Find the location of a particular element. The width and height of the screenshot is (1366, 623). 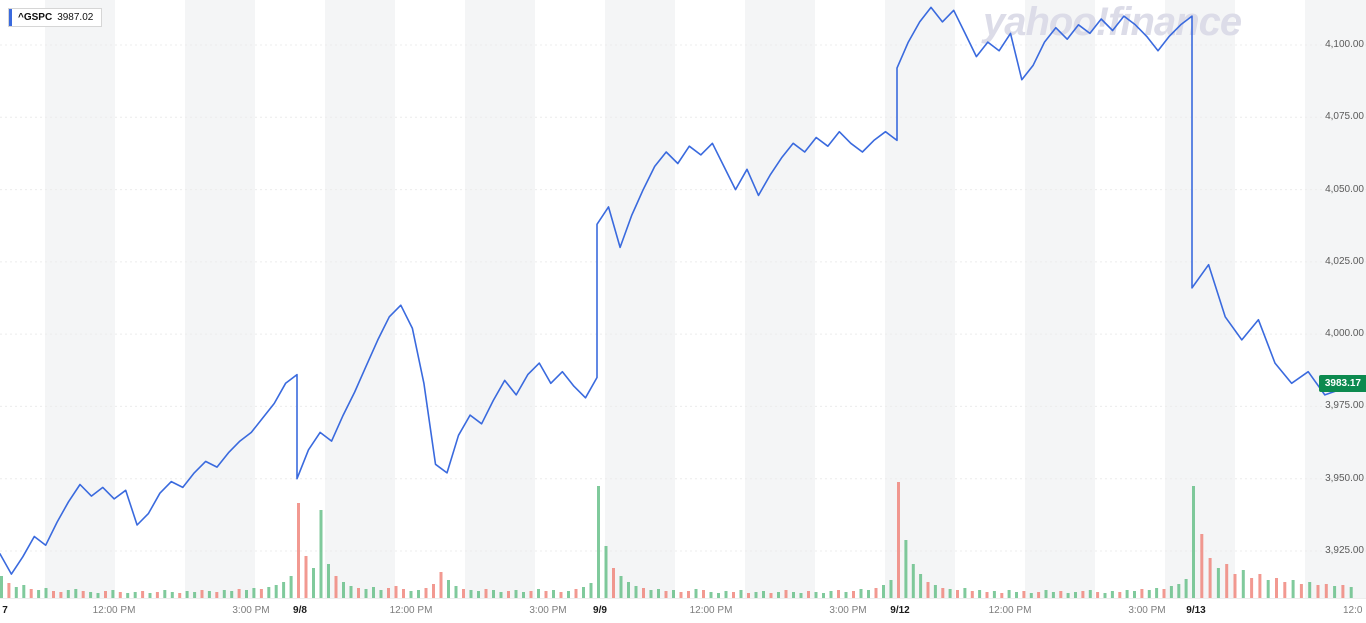

x-axis-day-label: 9/8 is located at coordinates (300, 610).